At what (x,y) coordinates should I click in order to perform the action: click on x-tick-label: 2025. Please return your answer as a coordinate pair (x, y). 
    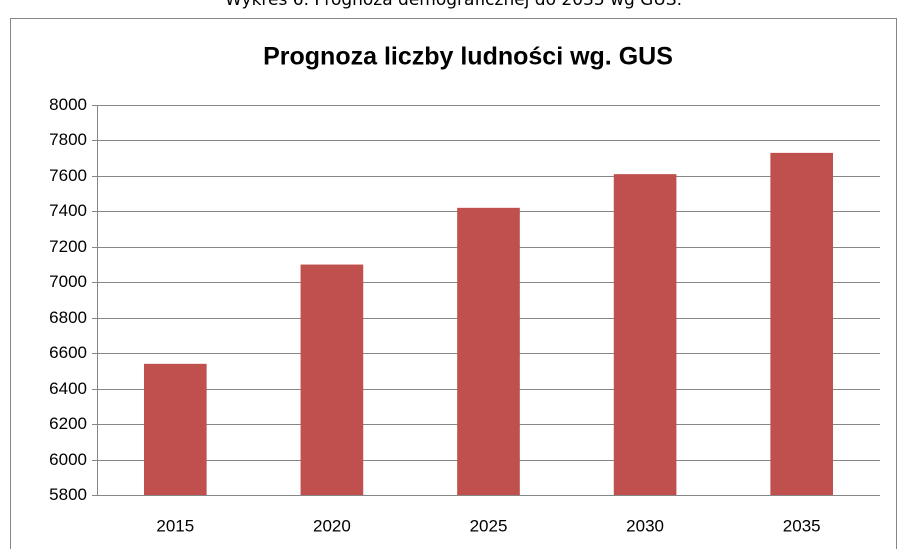
    Looking at the image, I should click on (489, 525).